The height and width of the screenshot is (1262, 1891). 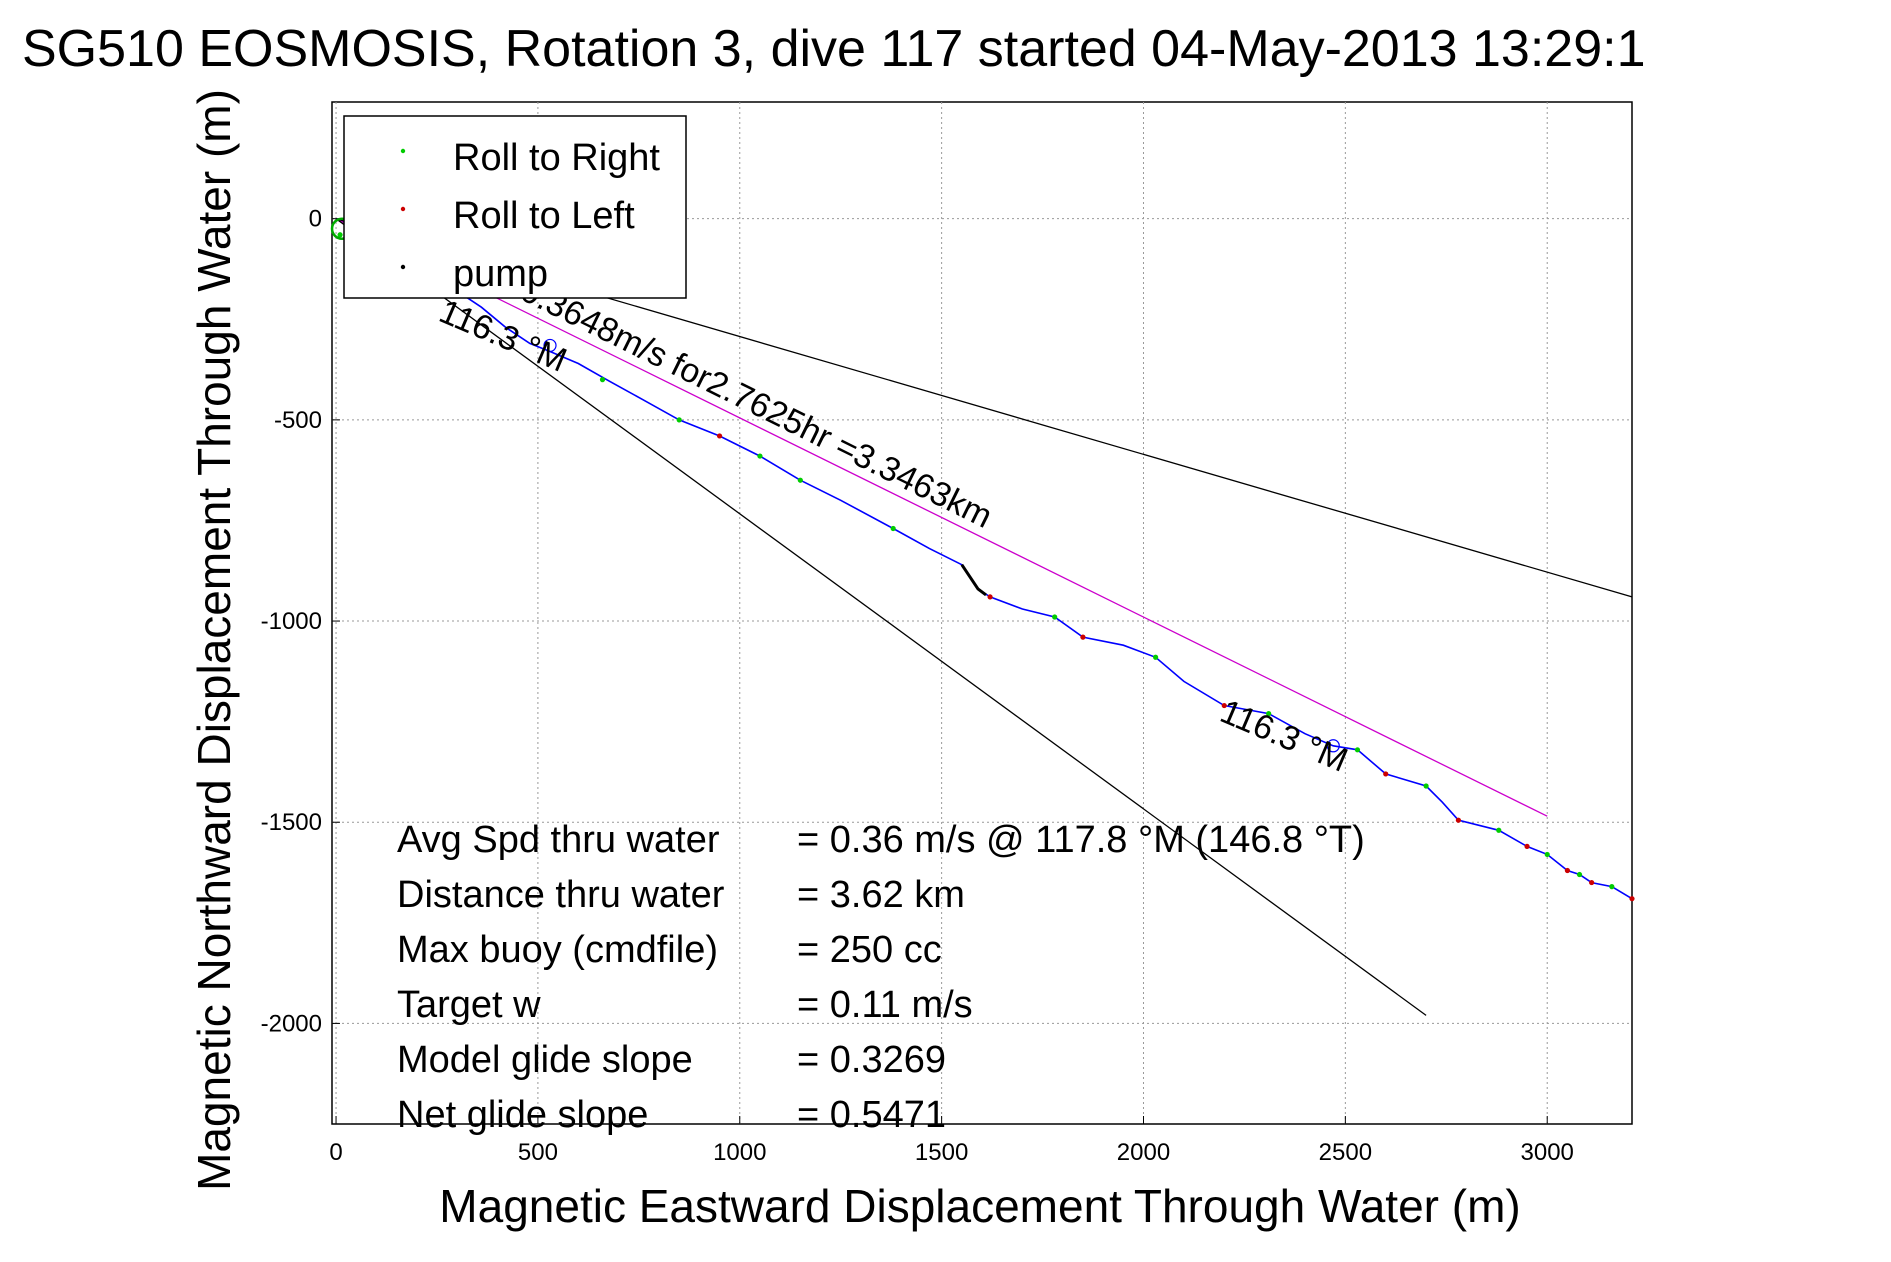 What do you see at coordinates (538, 1152) in the screenshot?
I see `x-tick-label: 500` at bounding box center [538, 1152].